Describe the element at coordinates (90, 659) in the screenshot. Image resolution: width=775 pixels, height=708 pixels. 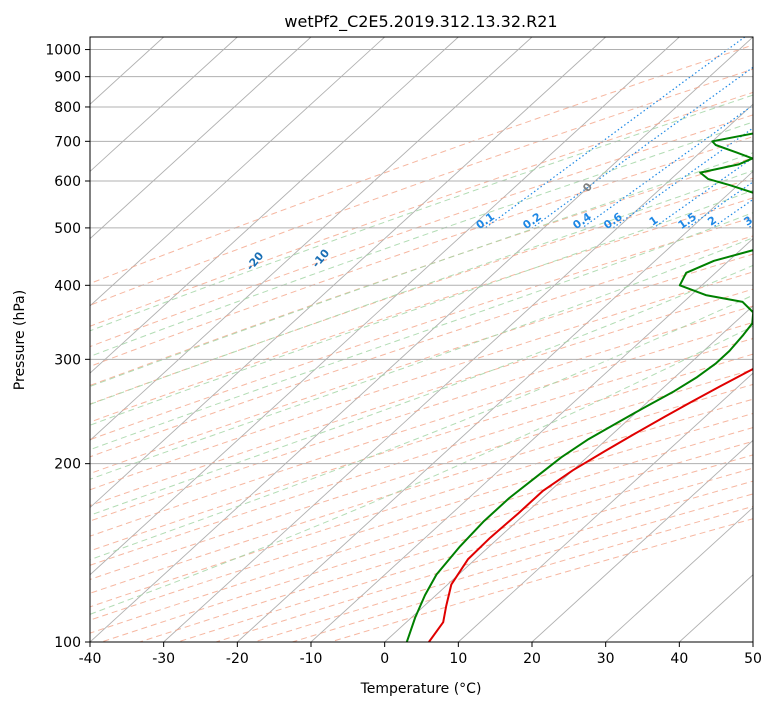
I see `x-tick-label: -40` at that location.